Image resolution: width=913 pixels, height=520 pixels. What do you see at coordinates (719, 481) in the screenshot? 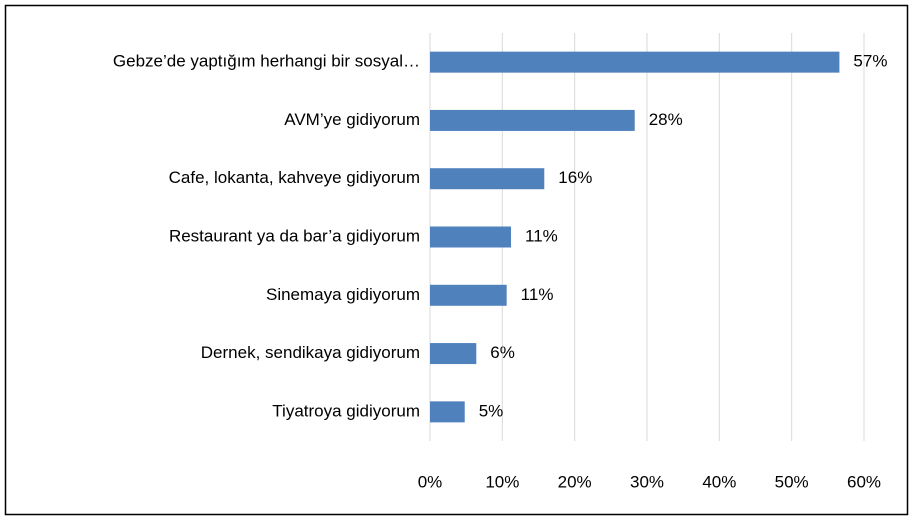
I see `x-tick-label: 40%` at bounding box center [719, 481].